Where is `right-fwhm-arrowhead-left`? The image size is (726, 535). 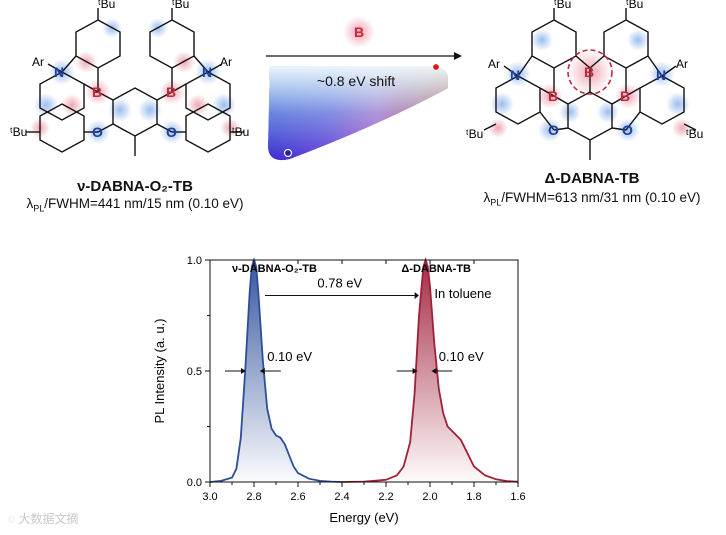 right-fwhm-arrowhead-left is located at coordinates (415, 371).